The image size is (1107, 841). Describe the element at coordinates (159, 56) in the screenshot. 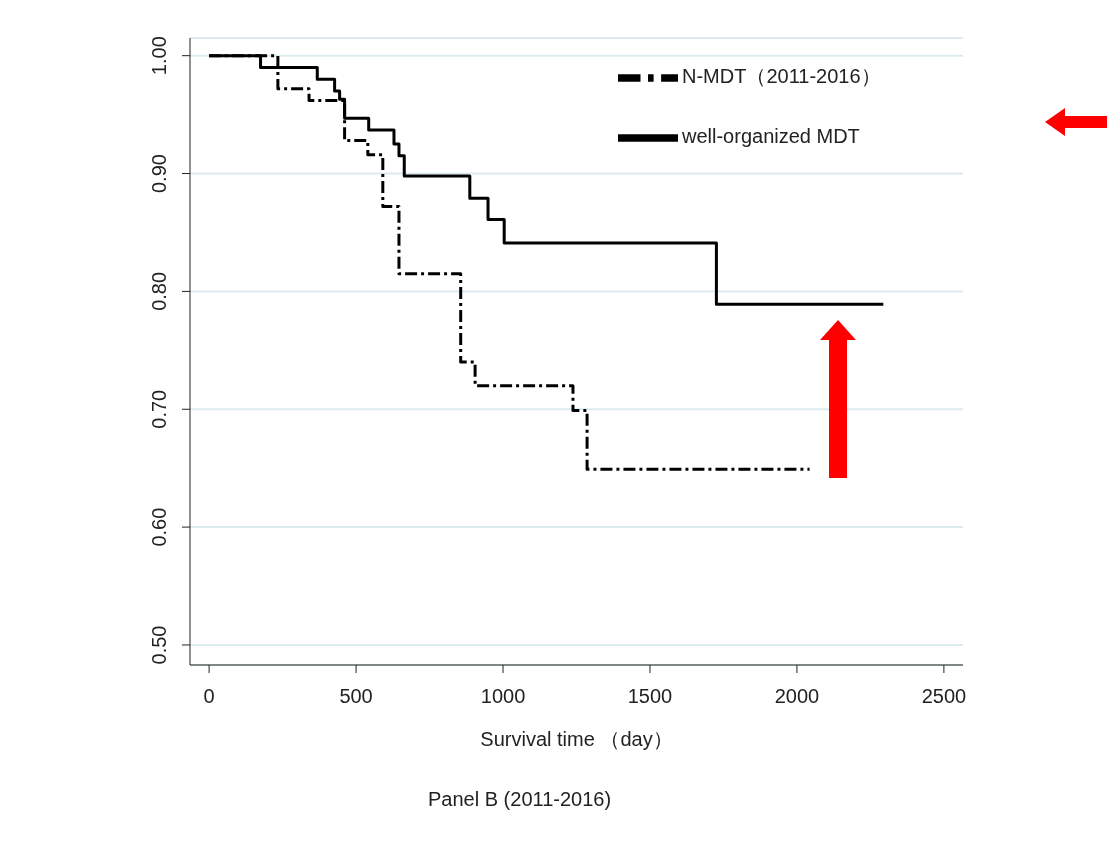

I see `y-tick-label: 1.00` at that location.